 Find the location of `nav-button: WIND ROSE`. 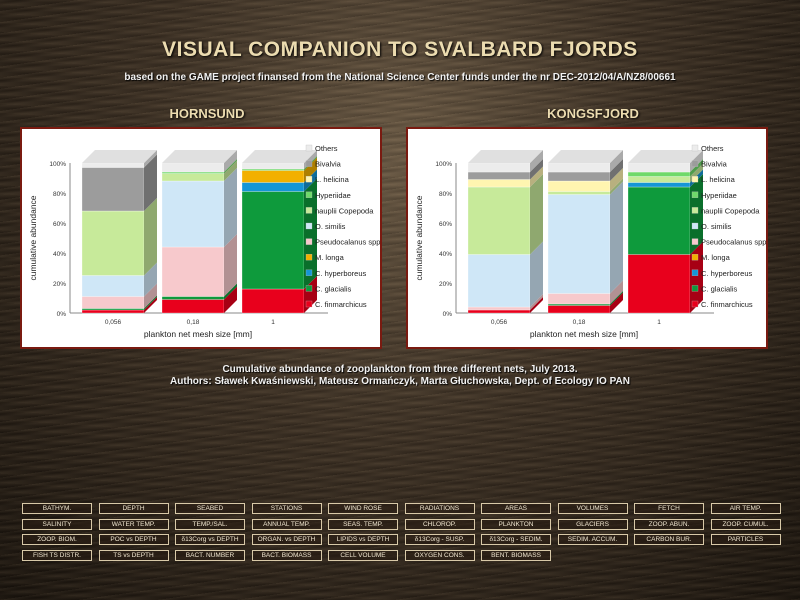

nav-button: WIND ROSE is located at coordinates (363, 508).